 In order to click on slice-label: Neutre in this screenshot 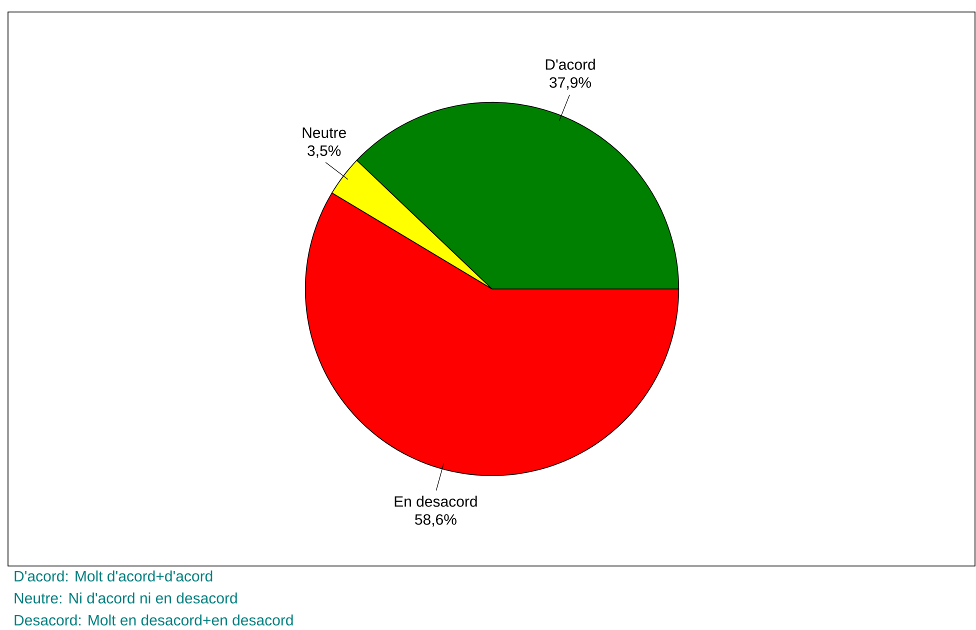, I will do `click(324, 133)`.